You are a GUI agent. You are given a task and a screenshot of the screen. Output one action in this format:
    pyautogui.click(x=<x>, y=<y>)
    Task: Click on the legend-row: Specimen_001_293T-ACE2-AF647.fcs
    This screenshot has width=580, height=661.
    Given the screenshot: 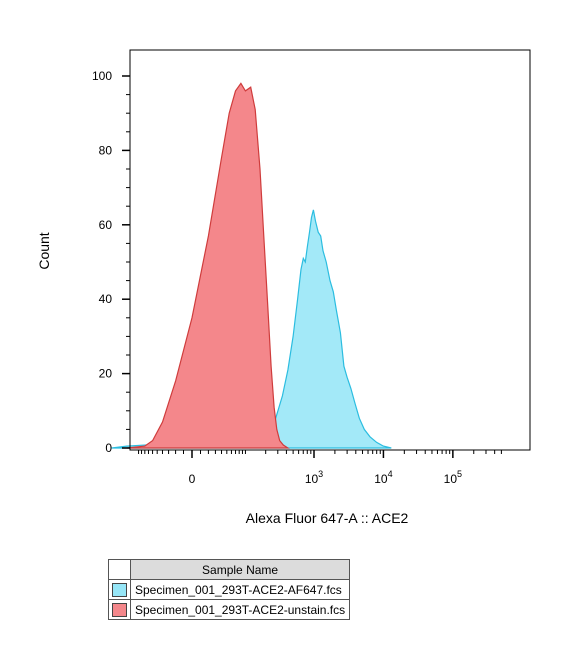 What is the action you would take?
    pyautogui.click(x=229, y=589)
    